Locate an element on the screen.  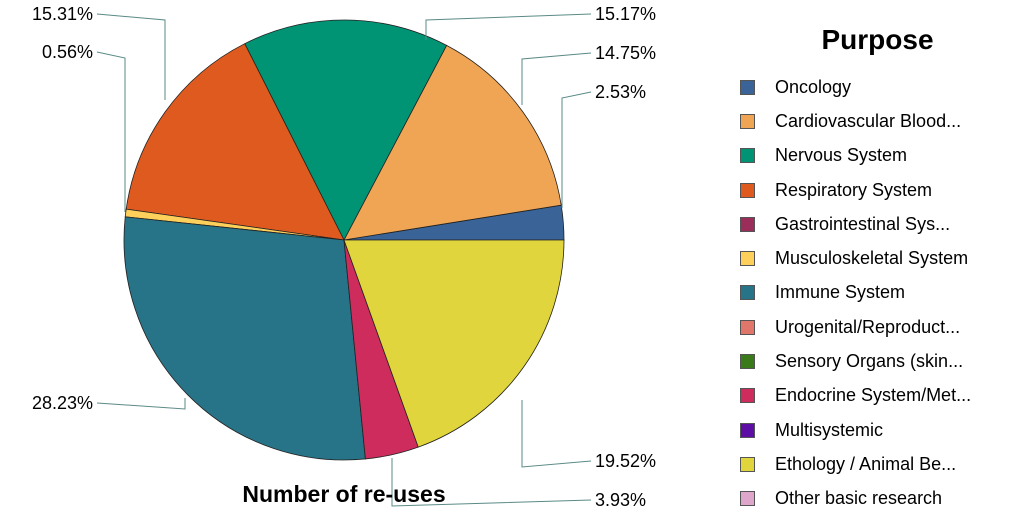
pie-slice-respiratory-system is located at coordinates (235, 142).